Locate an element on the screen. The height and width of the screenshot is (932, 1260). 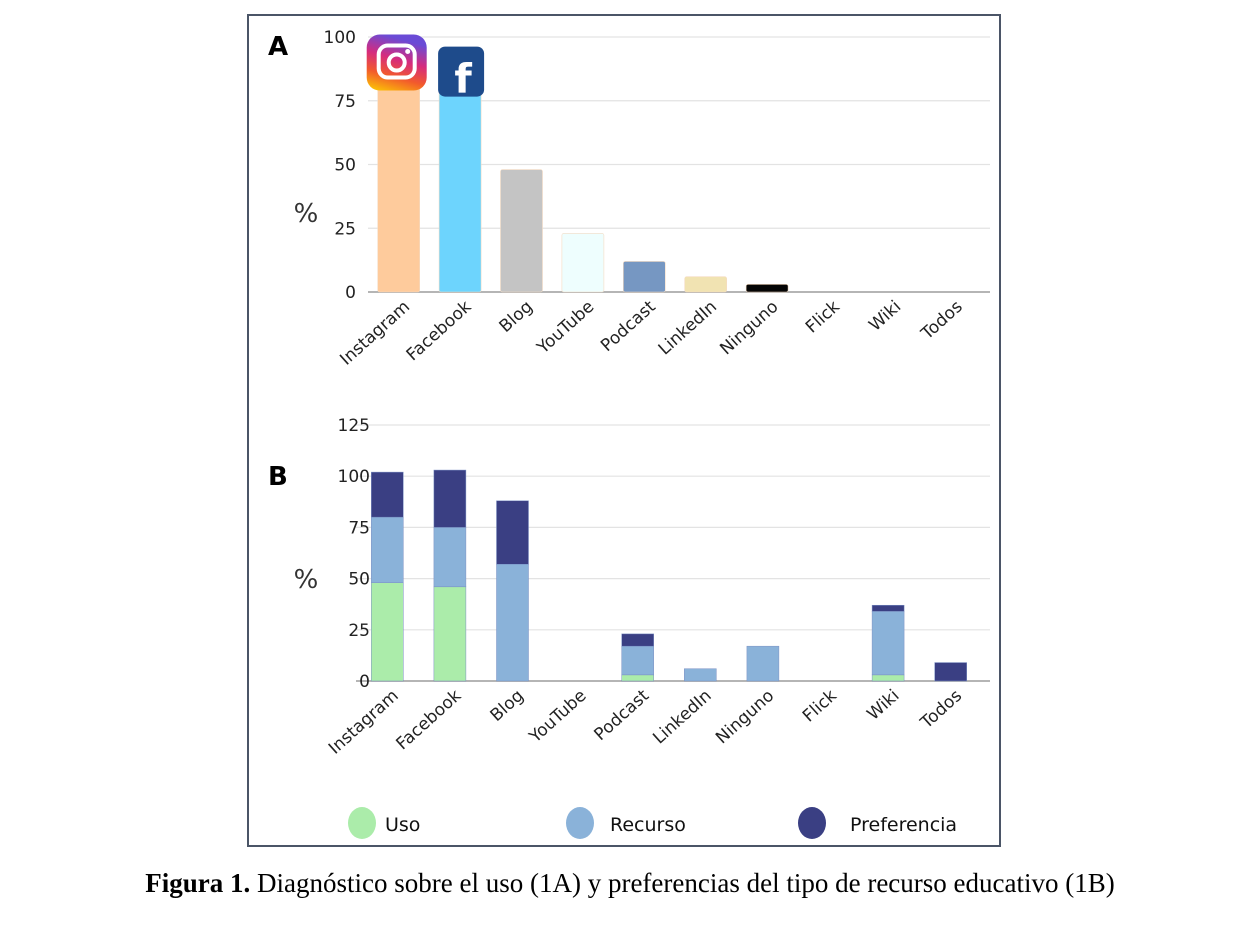
caption-label: Figura 1. is located at coordinates (198, 883).